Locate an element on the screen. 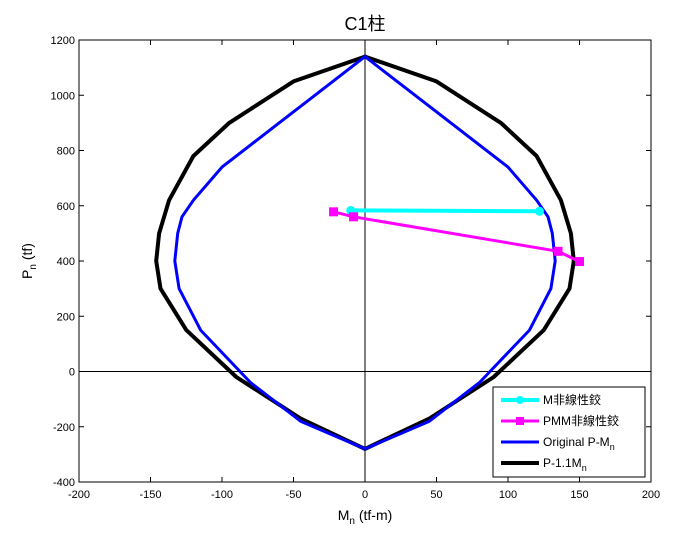 This screenshot has width=684, height=549. y-axis-label: Pn (tf) is located at coordinates (29, 261).